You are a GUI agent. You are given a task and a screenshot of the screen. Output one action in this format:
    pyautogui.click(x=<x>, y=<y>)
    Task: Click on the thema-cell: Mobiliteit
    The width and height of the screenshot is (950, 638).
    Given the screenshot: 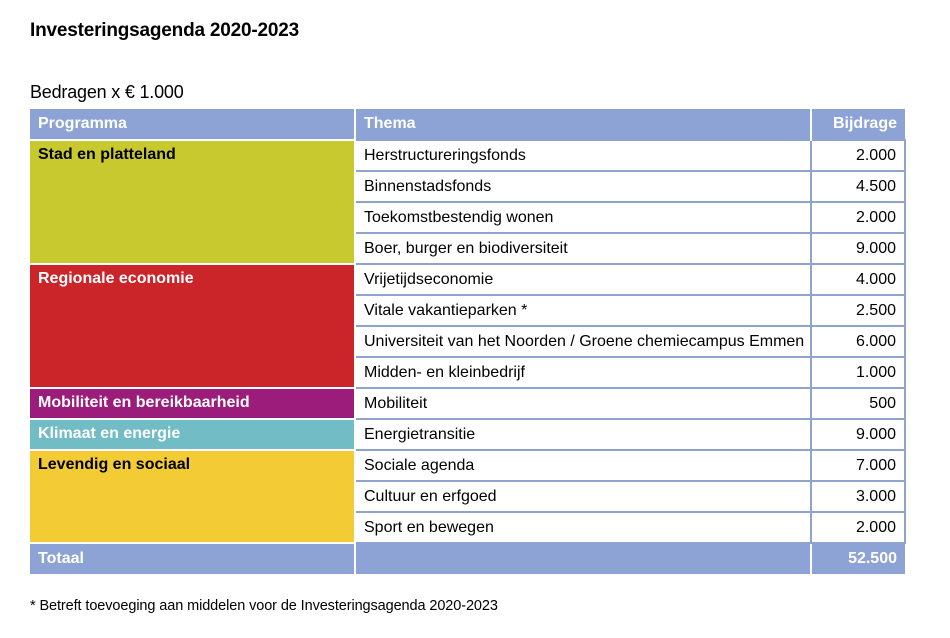 What is the action you would take?
    pyautogui.click(x=583, y=403)
    